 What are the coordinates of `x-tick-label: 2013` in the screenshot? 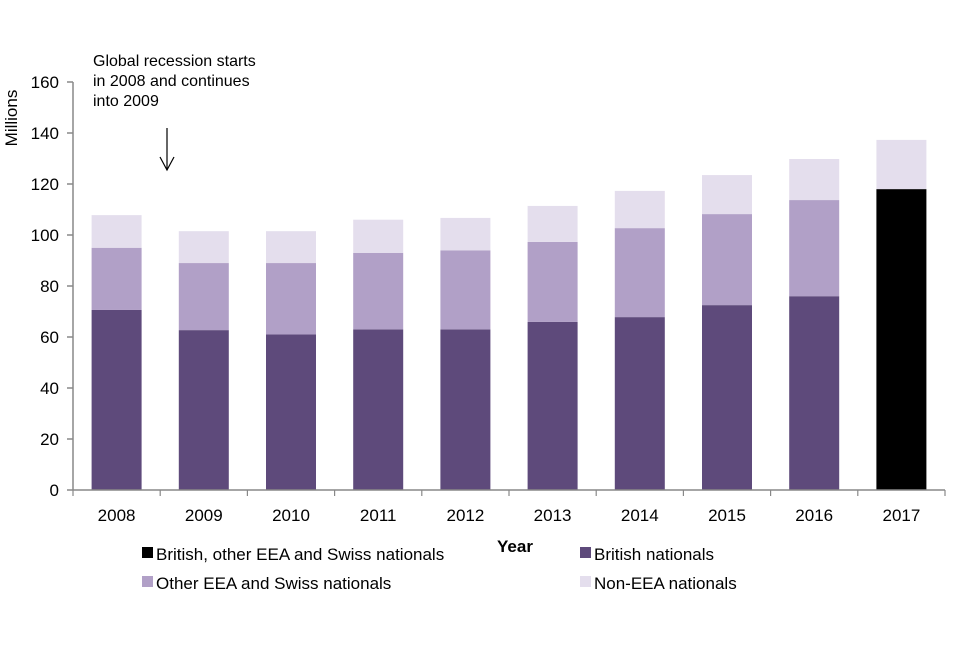 It's located at (553, 515).